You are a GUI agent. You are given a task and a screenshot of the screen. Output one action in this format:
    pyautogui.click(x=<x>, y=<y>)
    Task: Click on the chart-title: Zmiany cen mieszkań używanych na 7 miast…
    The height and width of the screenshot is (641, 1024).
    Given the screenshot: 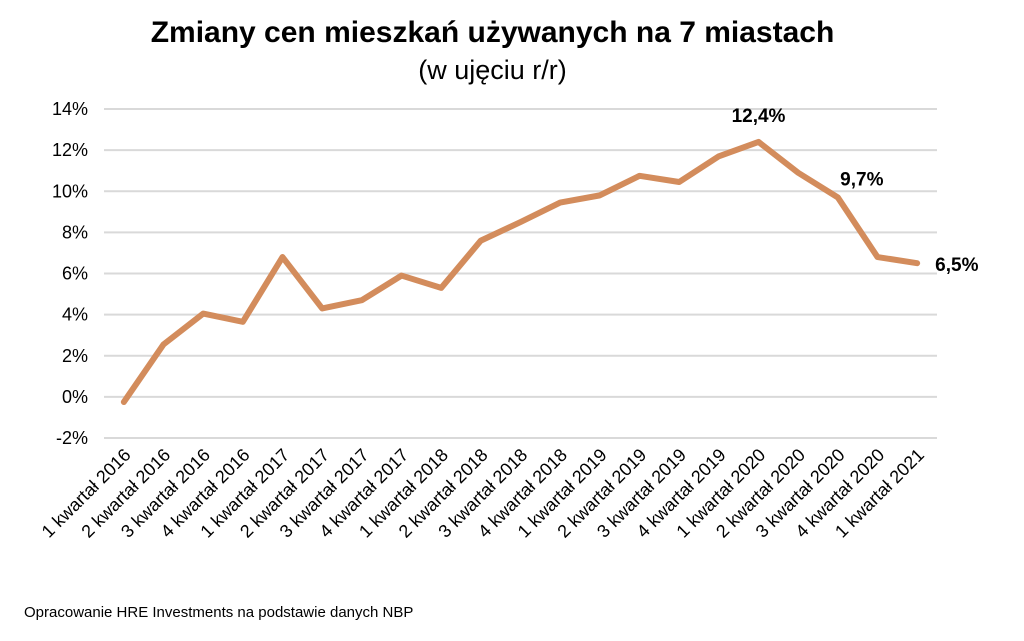 What is the action you would take?
    pyautogui.click(x=492, y=32)
    